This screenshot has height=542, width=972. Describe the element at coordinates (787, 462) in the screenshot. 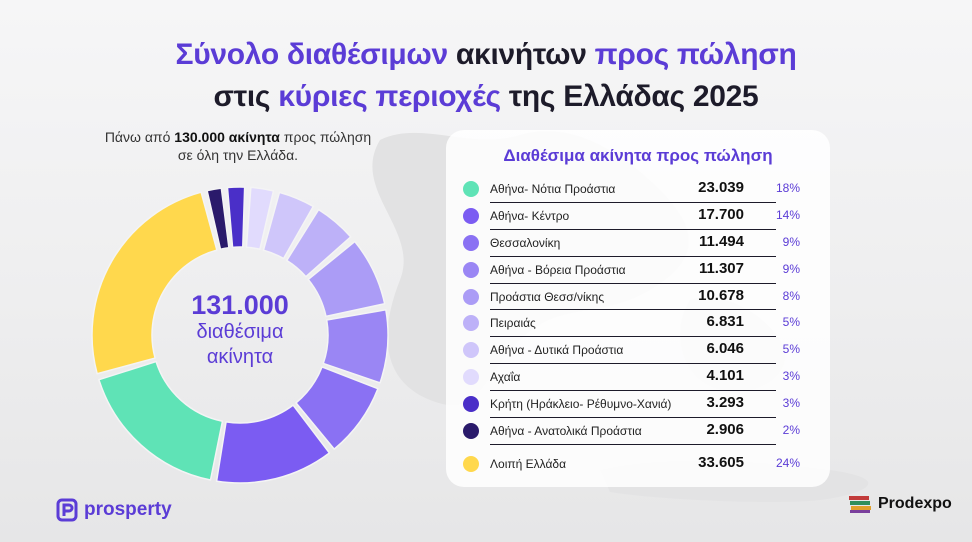

I see `legend-percent: 24%` at that location.